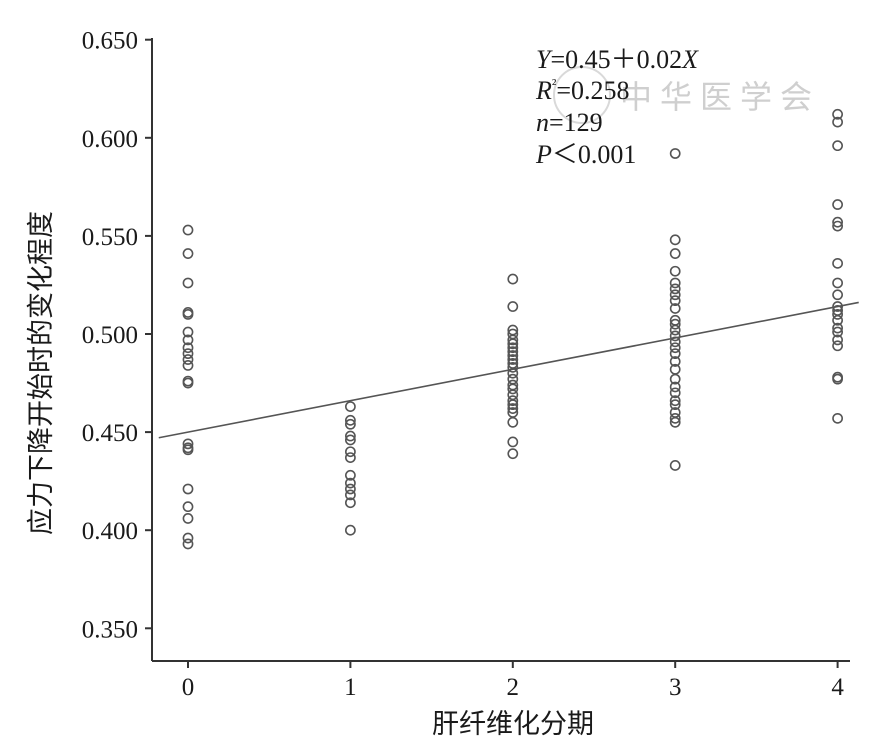 The height and width of the screenshot is (743, 883). I want to click on x-tick-label: 4, so click(837, 687).